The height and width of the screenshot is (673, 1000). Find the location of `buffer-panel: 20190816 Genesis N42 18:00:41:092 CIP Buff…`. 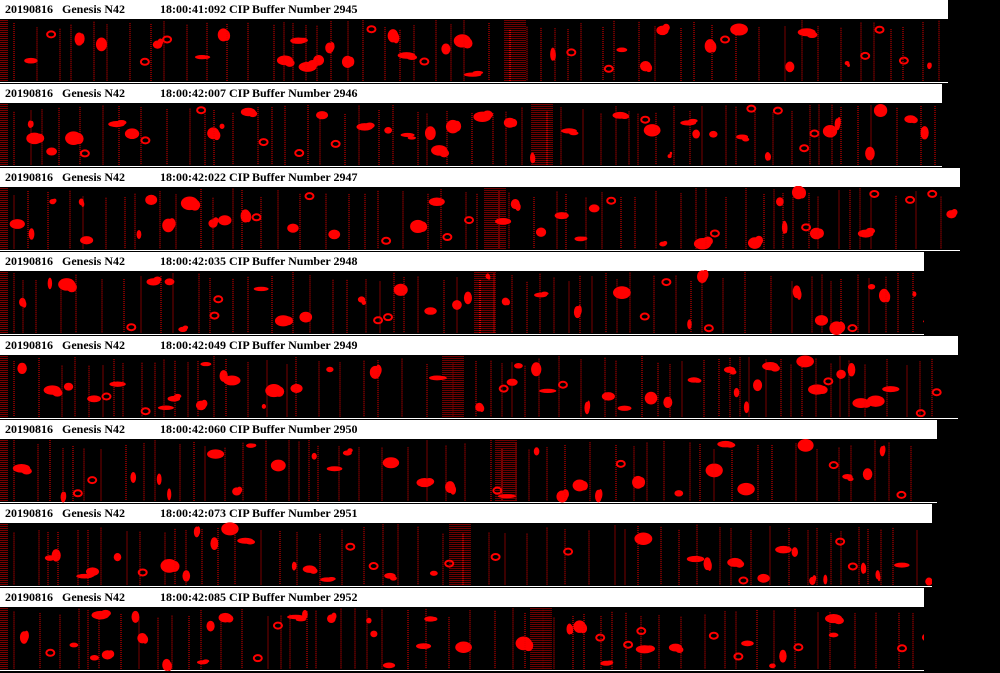

buffer-panel: 20190816 Genesis N42 18:00:41:092 CIP Buff… is located at coordinates (474, 42).